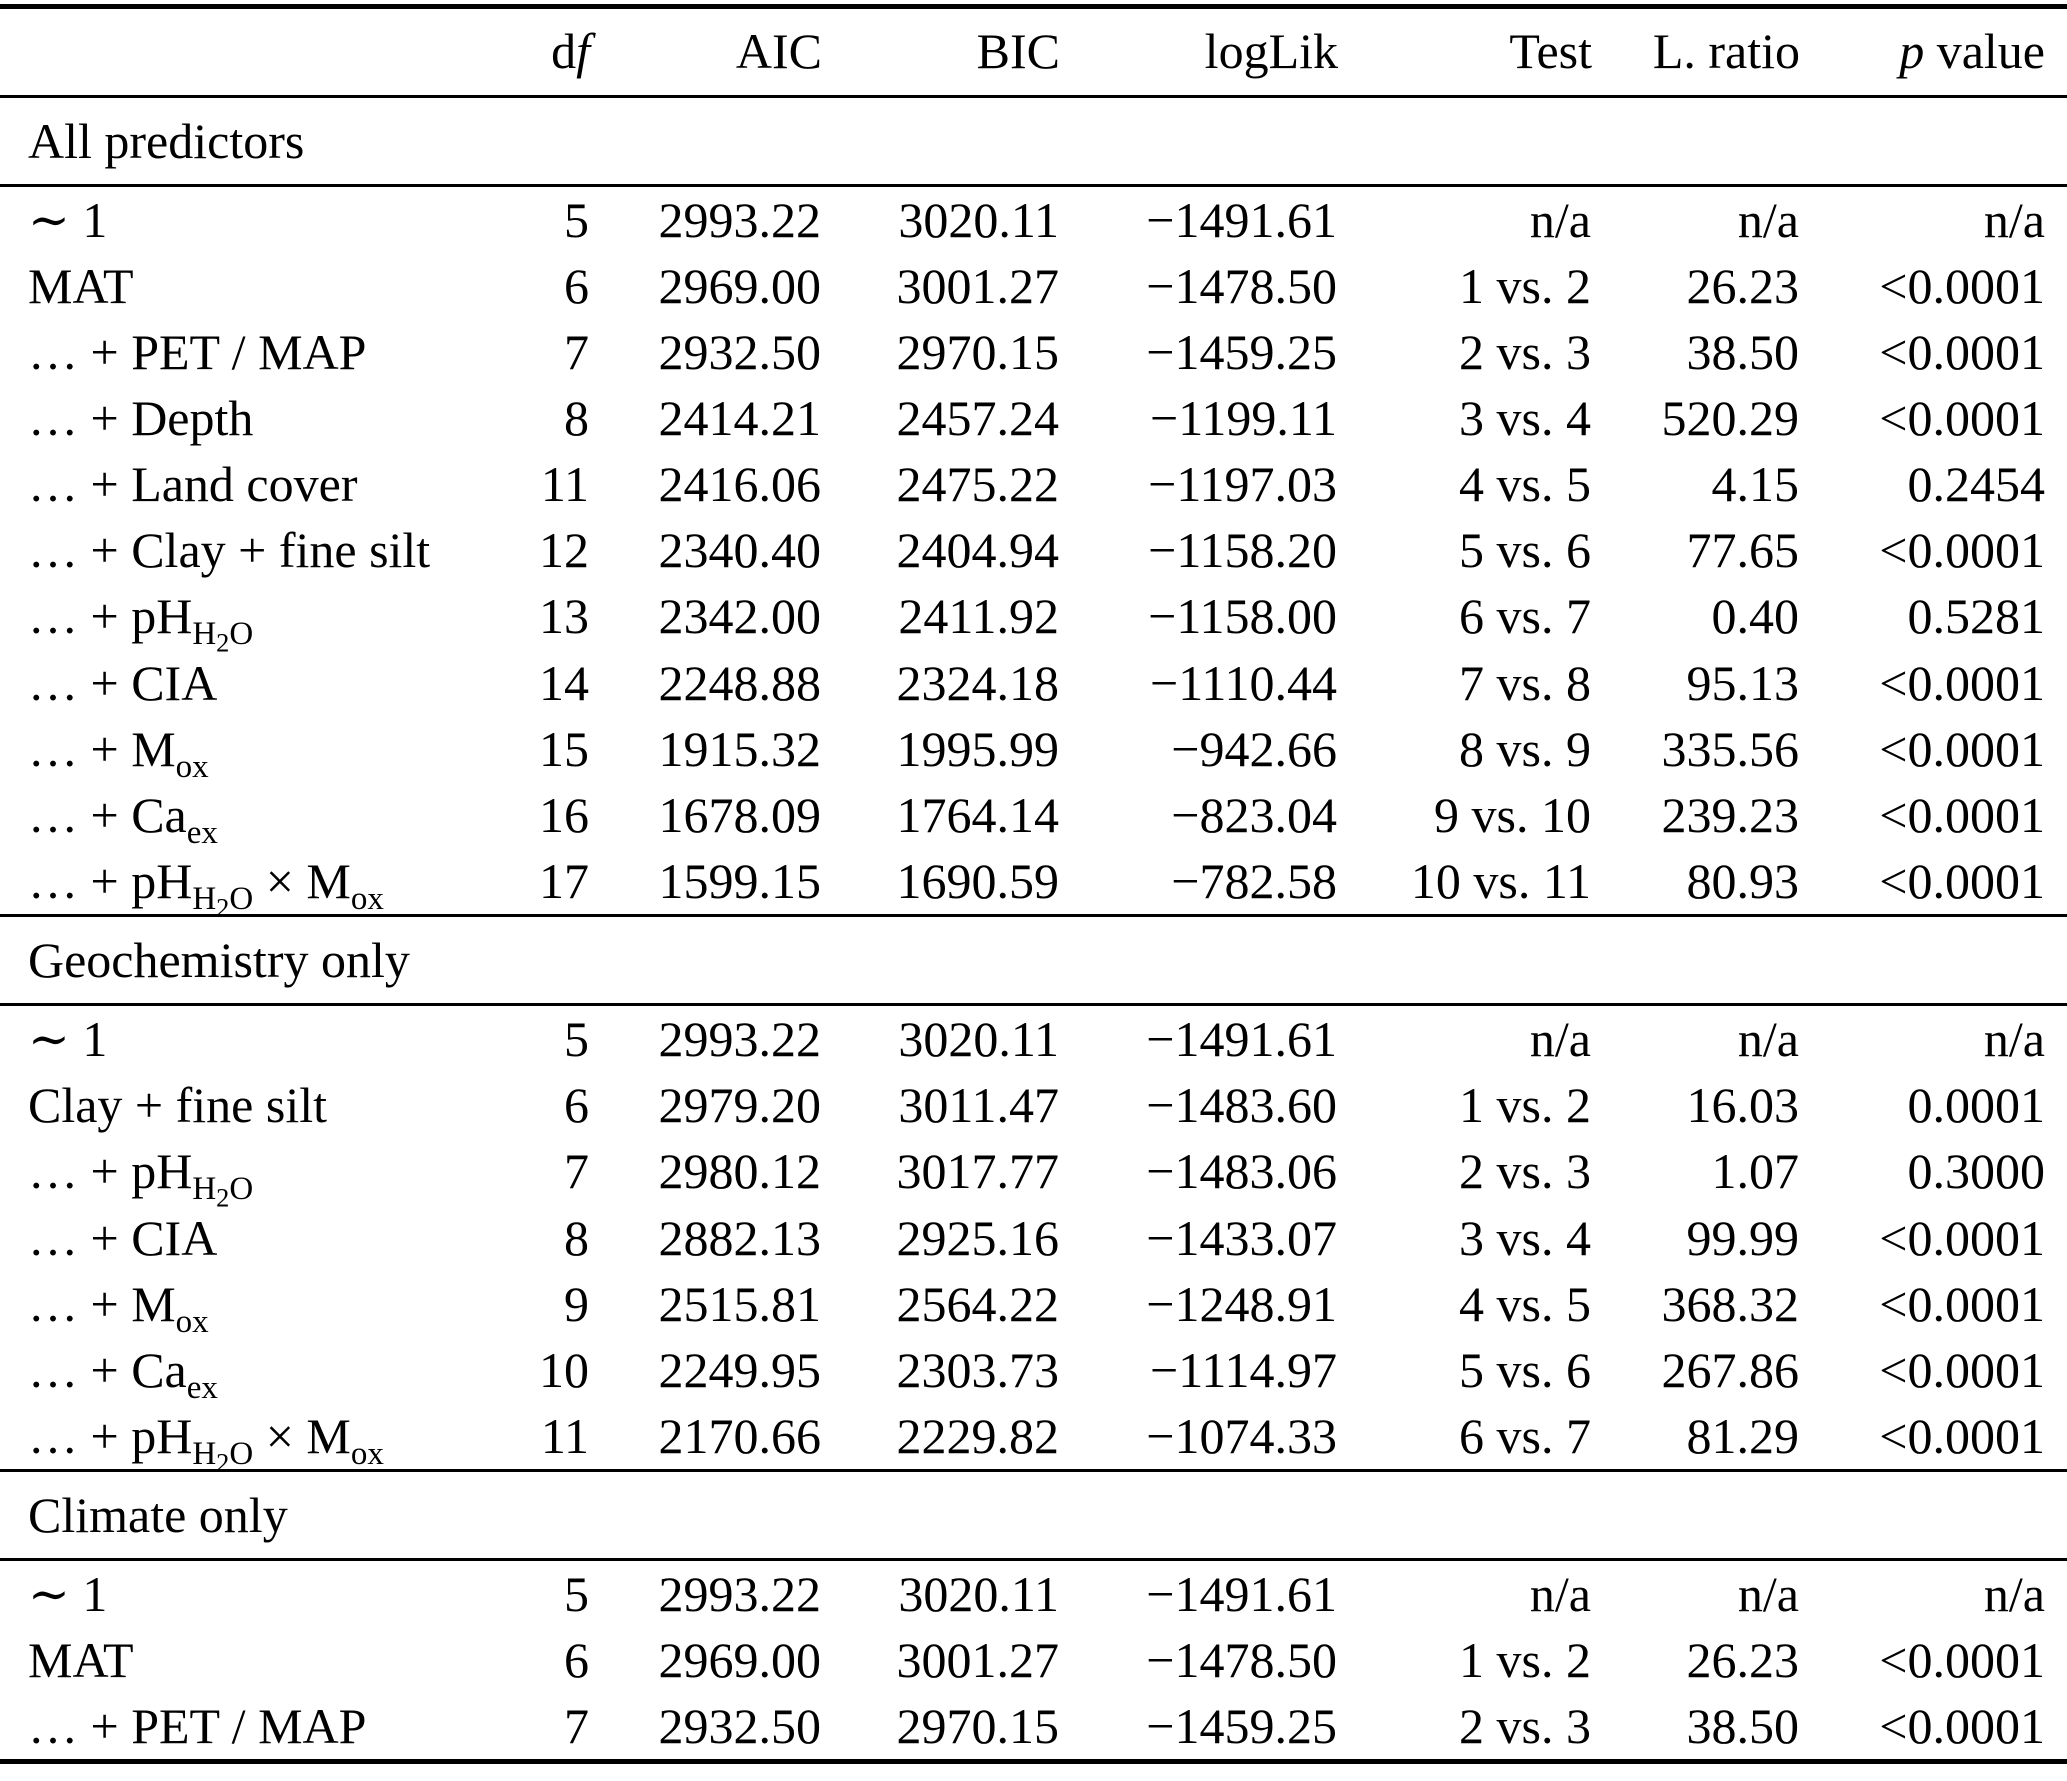  I want to click on header-row: df AIC BIC logLik Test L. ratio p value, so click(1033, 52).